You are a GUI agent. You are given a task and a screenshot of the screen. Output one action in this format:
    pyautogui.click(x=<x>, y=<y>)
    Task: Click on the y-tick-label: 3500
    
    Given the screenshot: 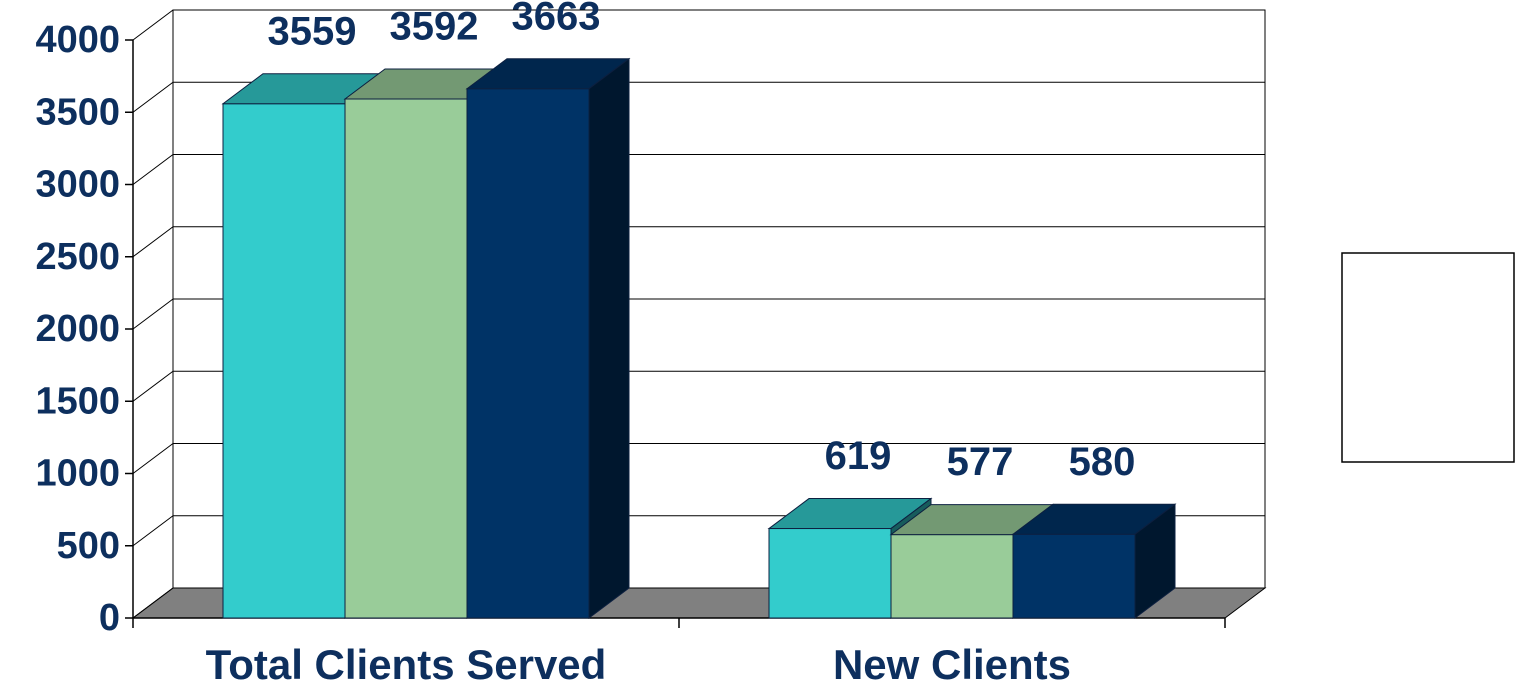 What is the action you would take?
    pyautogui.click(x=77, y=112)
    